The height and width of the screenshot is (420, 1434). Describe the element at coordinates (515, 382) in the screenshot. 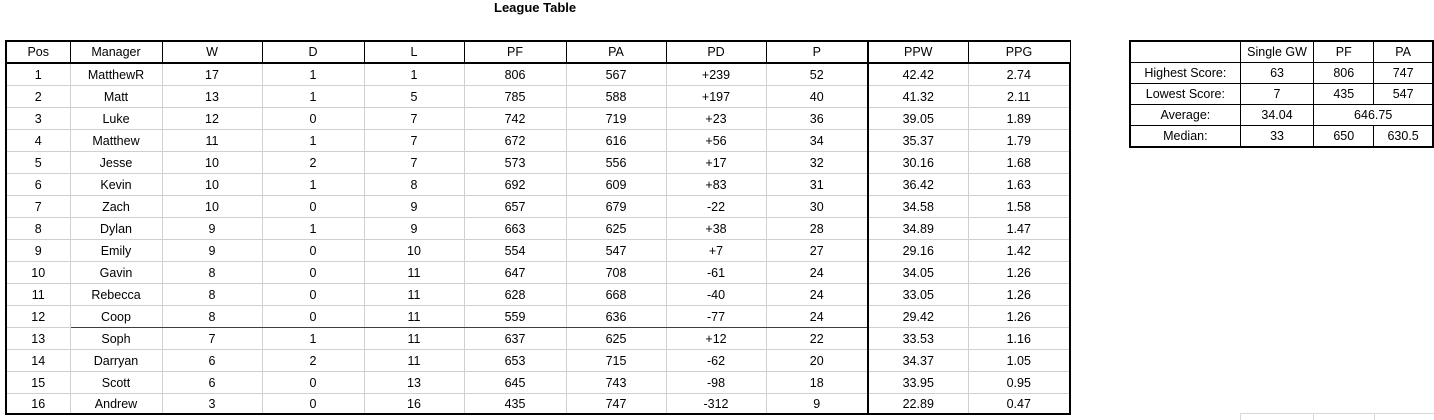

I see `table-cell: 645` at that location.